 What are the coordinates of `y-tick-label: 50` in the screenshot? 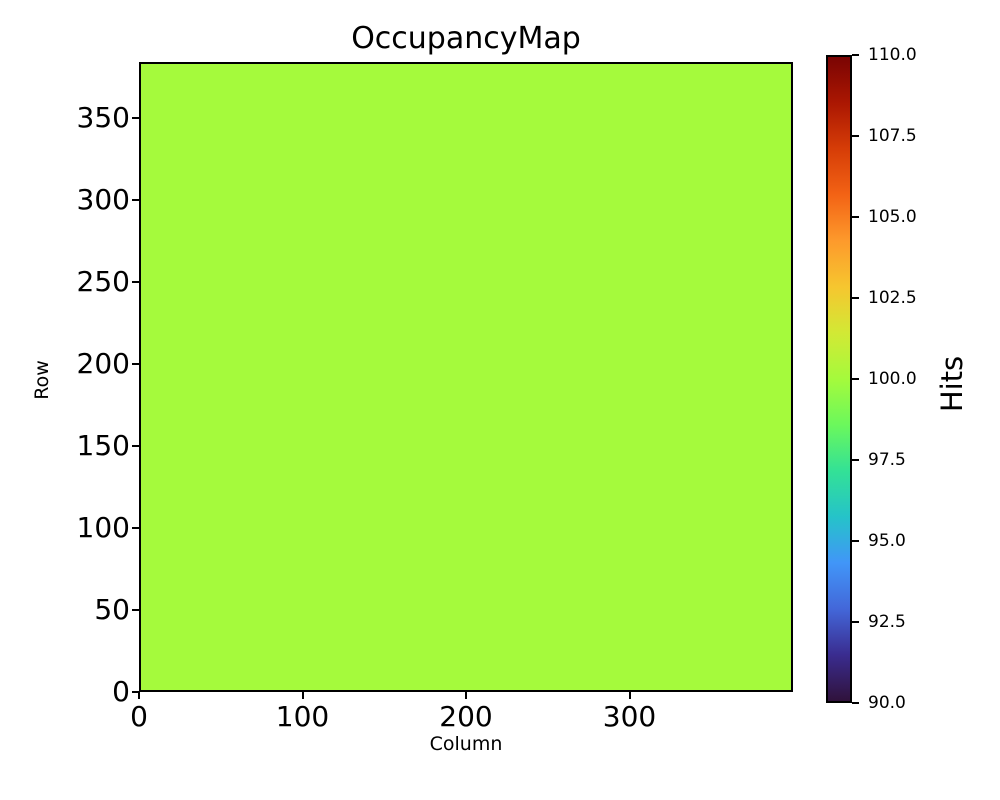 It's located at (112, 609).